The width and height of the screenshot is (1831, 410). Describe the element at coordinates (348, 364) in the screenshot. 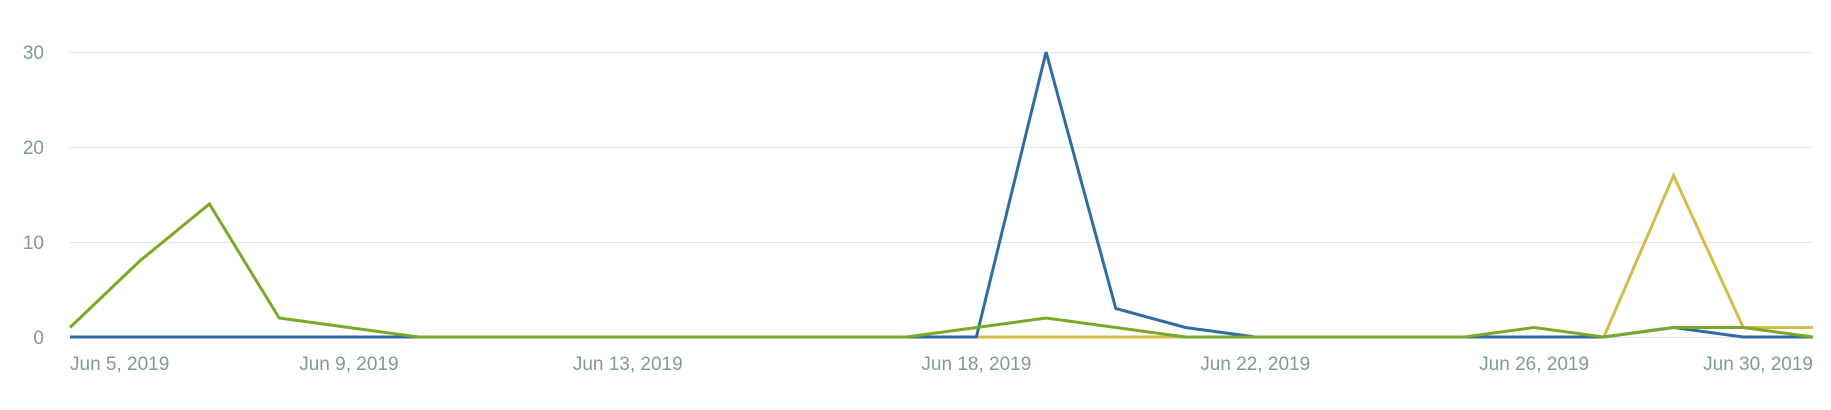

I see `x-tick-label: Jun 9, 2019` at that location.